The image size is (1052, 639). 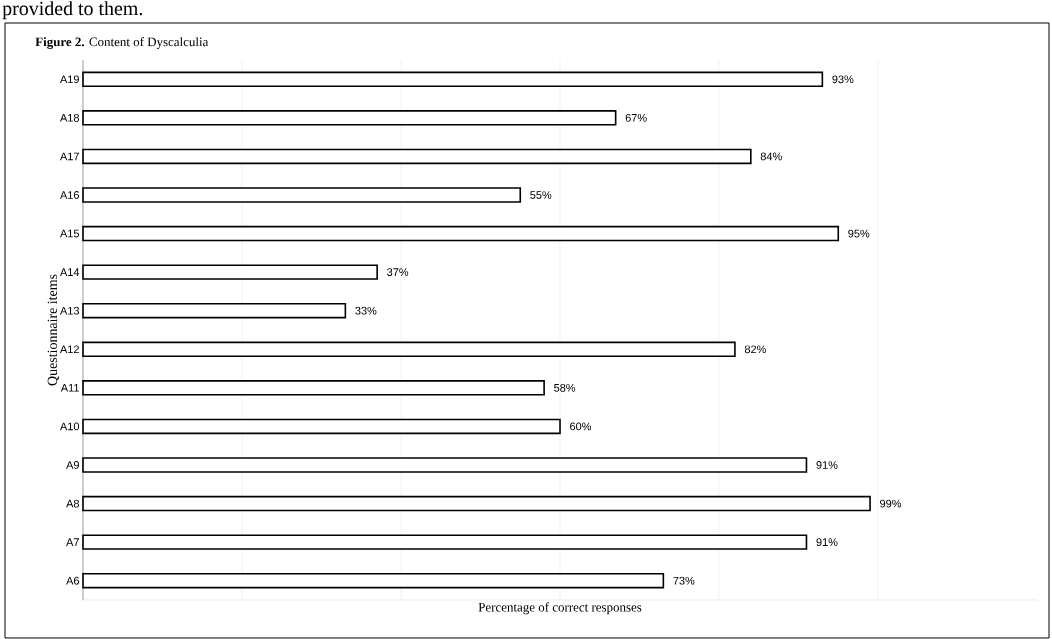 I want to click on y-tick-label: A17, so click(x=69, y=156).